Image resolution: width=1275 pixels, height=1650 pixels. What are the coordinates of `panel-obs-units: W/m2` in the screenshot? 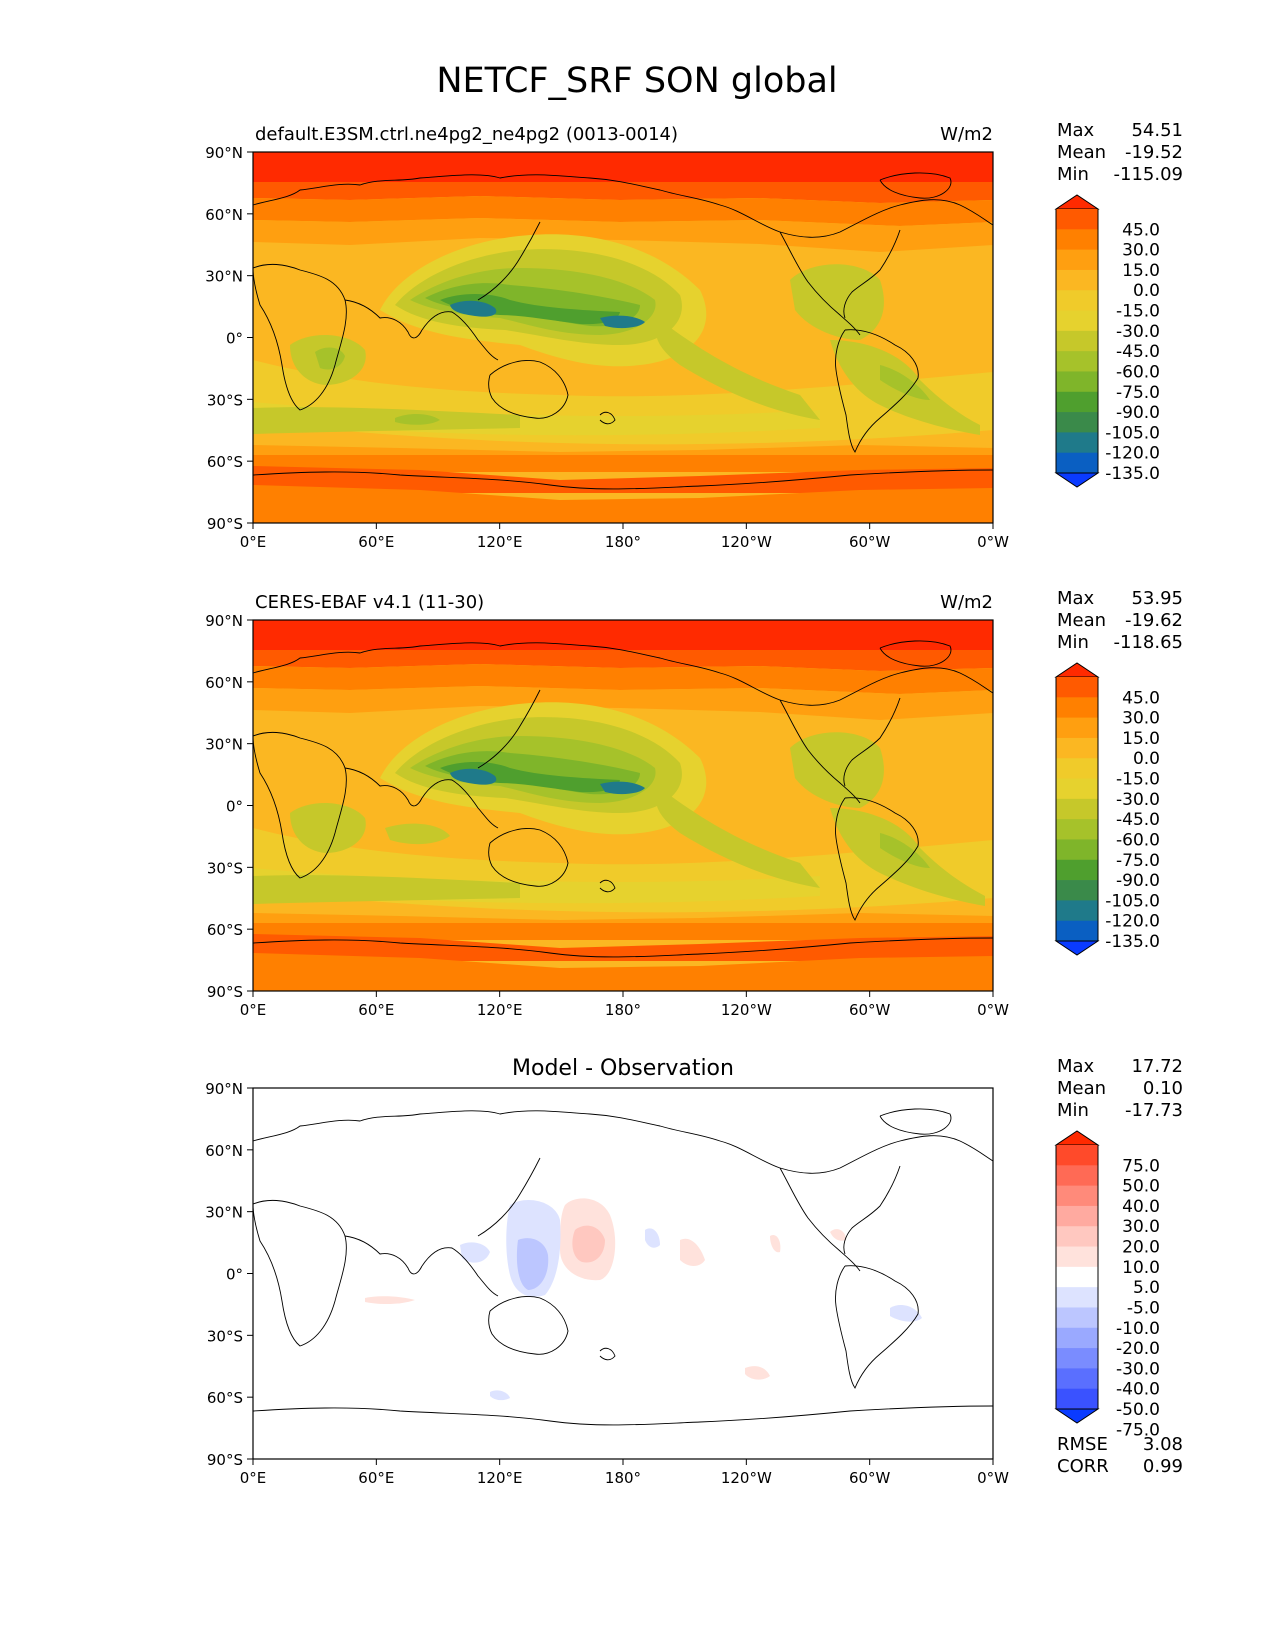 It's located at (966, 602).